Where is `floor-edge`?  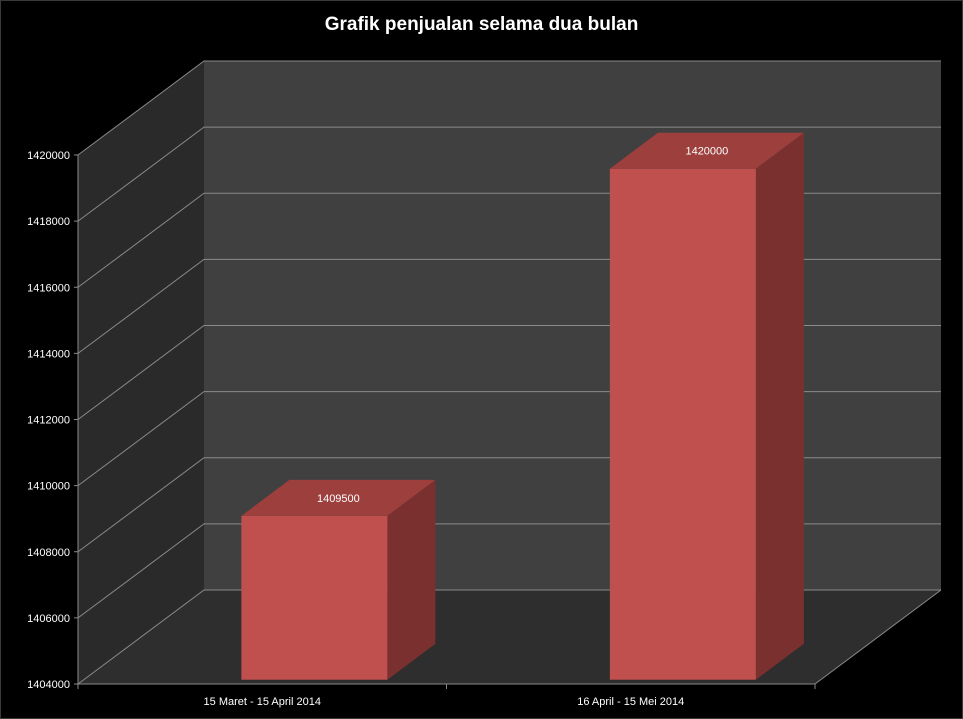 floor-edge is located at coordinates (878, 637).